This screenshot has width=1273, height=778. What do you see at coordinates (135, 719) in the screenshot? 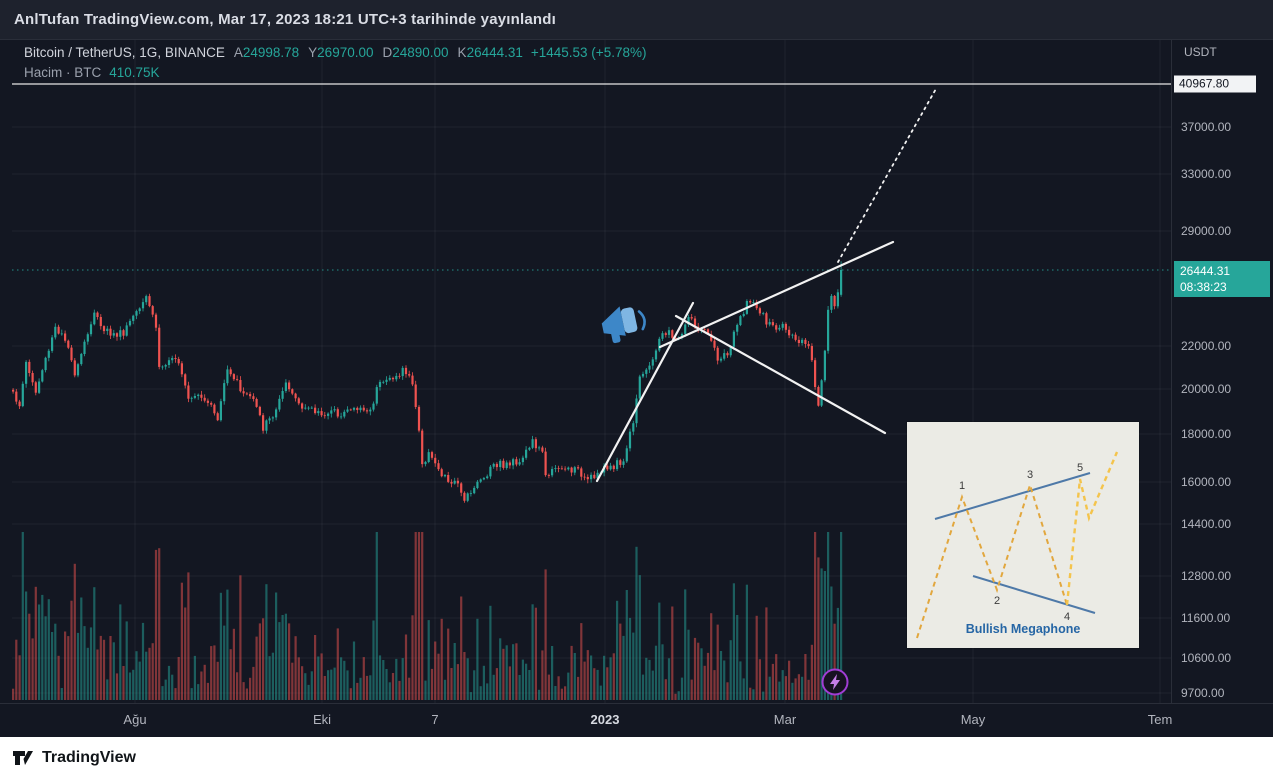
I see `time-axis-label: Ağu` at bounding box center [135, 719].